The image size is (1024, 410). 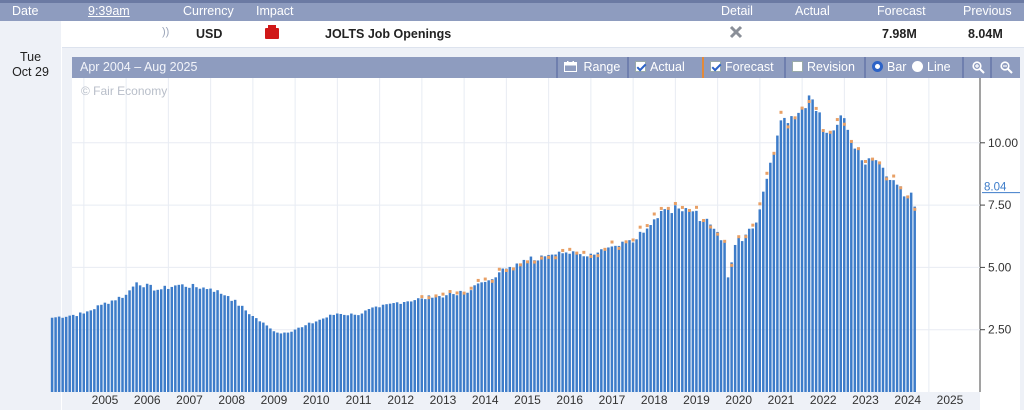 I want to click on event-currency: USD, so click(x=209, y=34).